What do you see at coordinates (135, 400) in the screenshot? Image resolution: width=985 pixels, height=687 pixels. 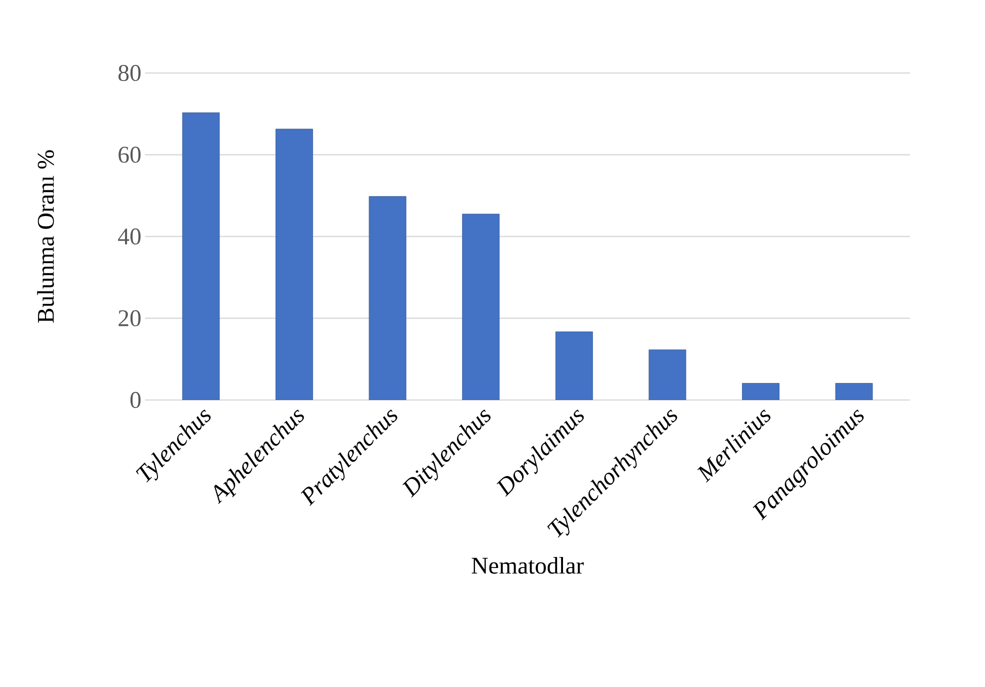 I see `y-tick-label: 0` at bounding box center [135, 400].